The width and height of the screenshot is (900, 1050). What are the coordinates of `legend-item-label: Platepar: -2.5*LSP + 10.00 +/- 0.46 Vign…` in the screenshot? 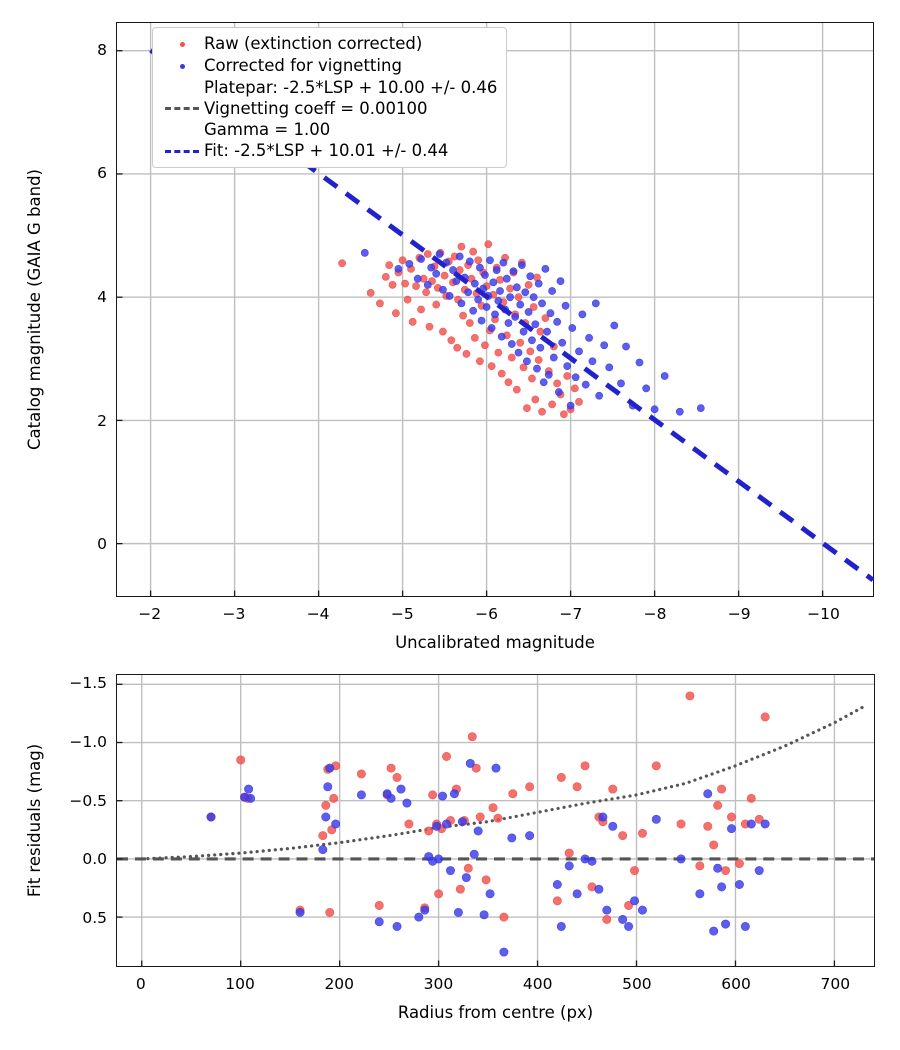 It's located at (351, 108).